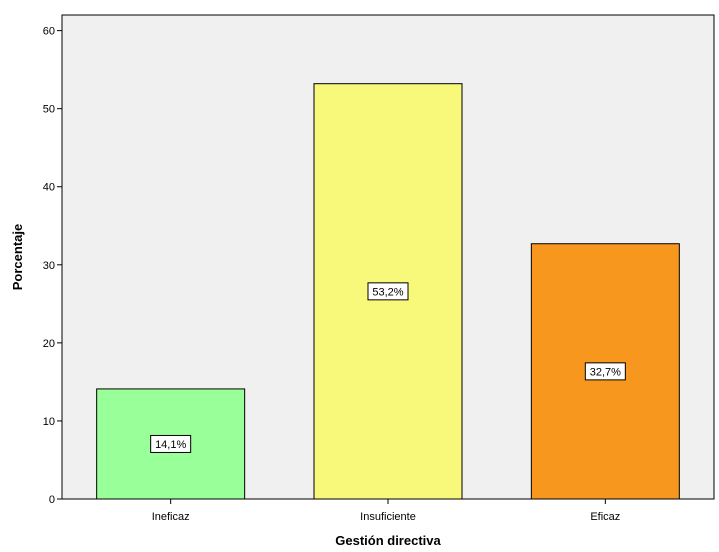 The height and width of the screenshot is (552, 719). I want to click on data-label: 32,7%, so click(605, 372).